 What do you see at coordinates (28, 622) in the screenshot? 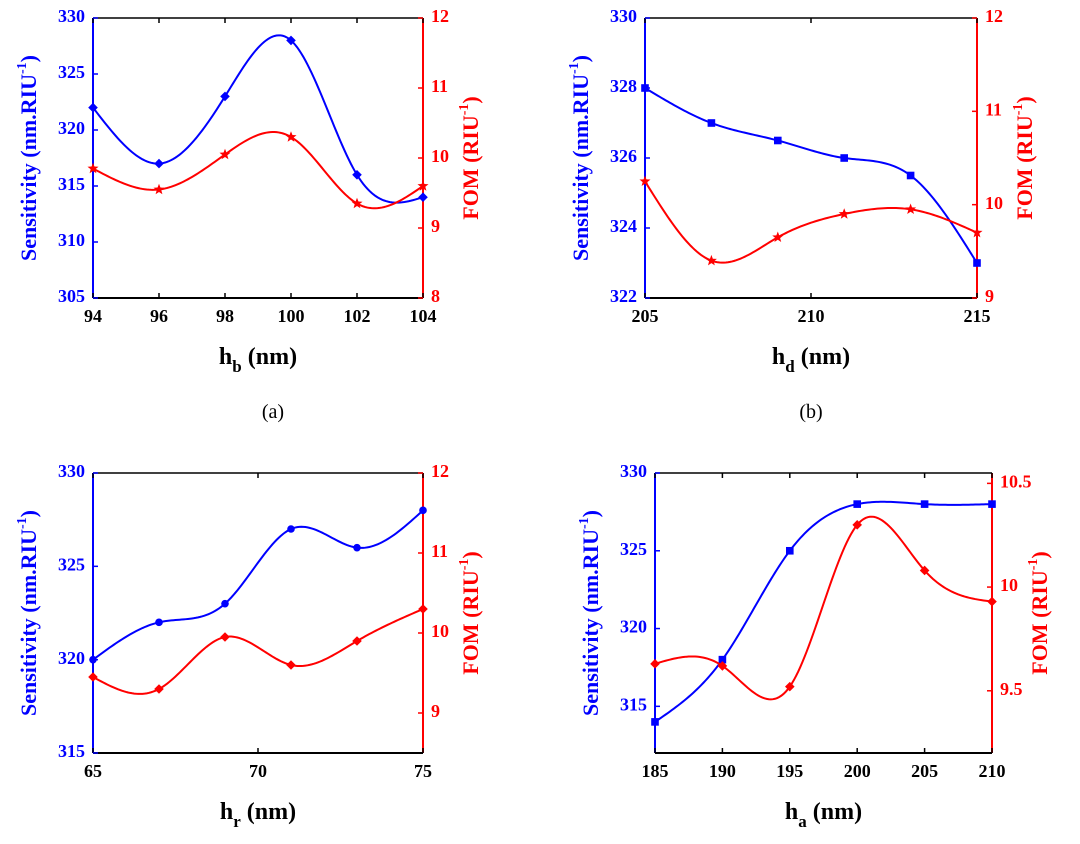
I see `y-left-axis-title-text: Sensitivity (nm.RIU` at bounding box center [28, 622].